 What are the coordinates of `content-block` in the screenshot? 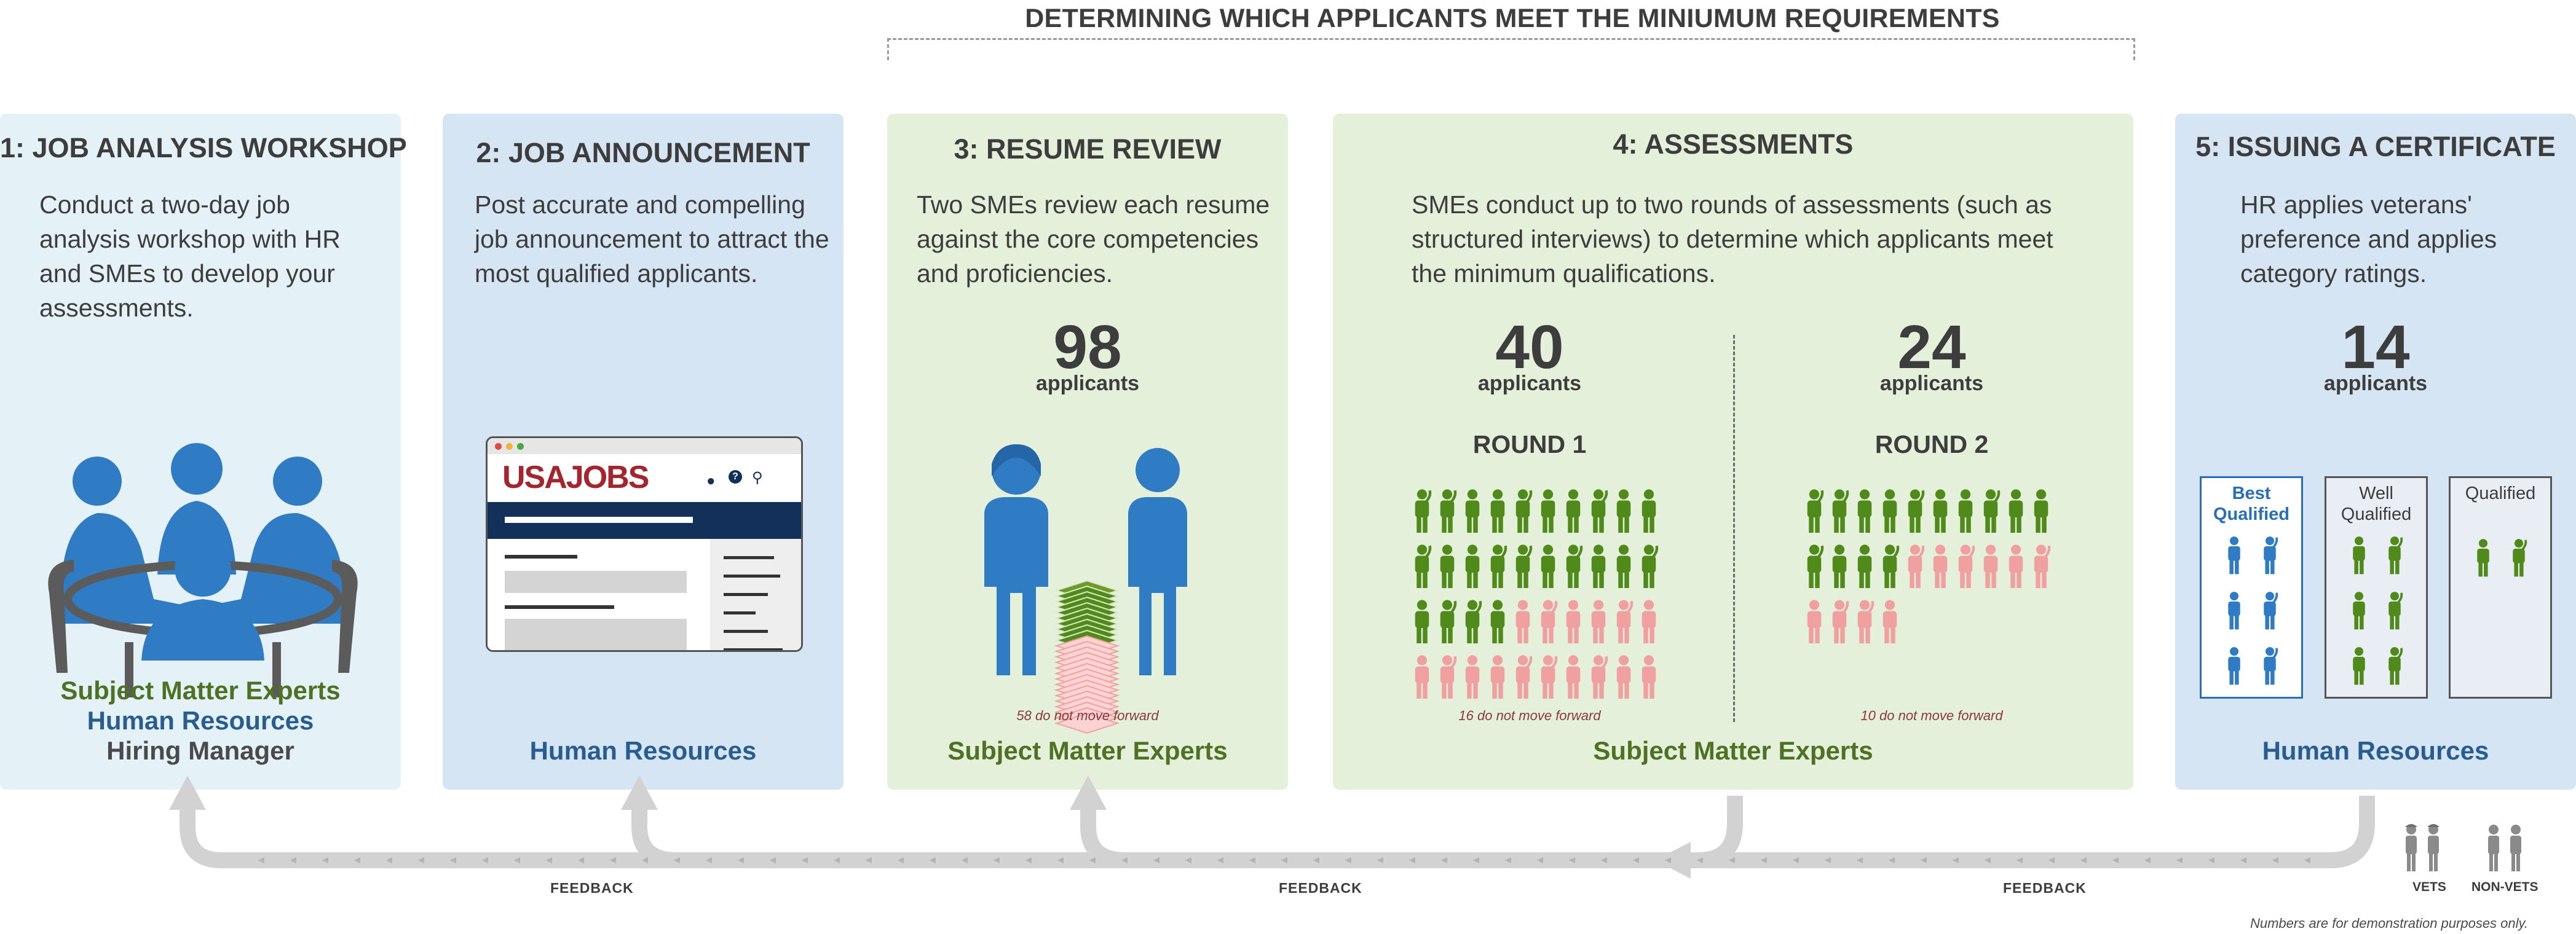 It's located at (596, 582).